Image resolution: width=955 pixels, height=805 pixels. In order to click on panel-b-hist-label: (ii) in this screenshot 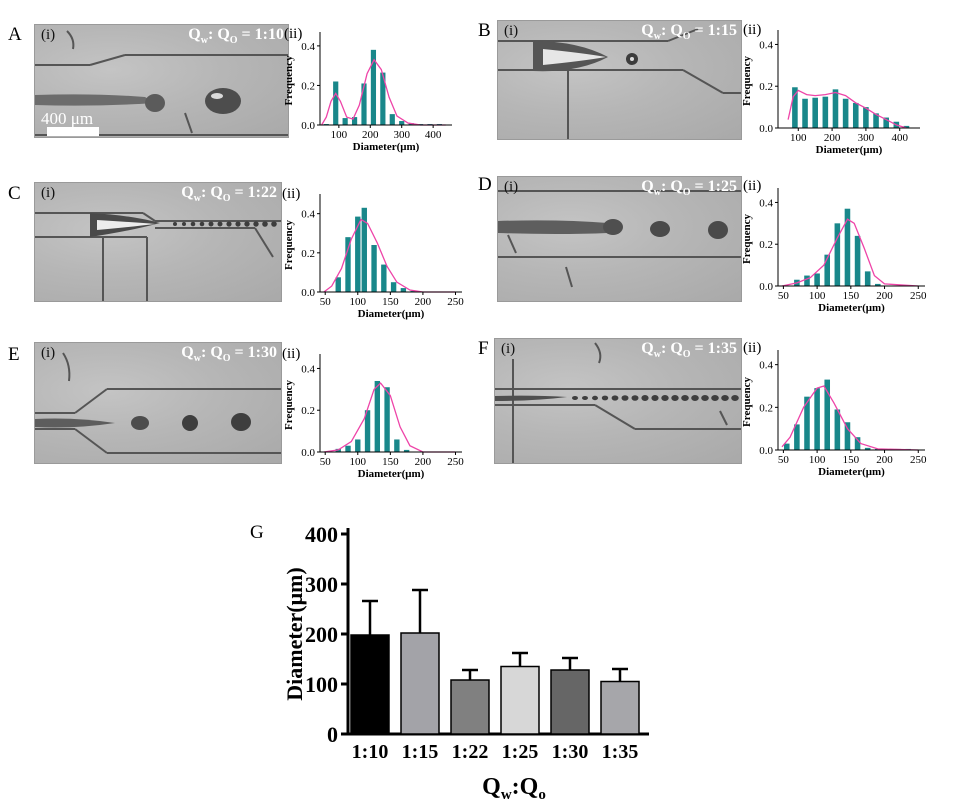, I will do `click(752, 30)`.